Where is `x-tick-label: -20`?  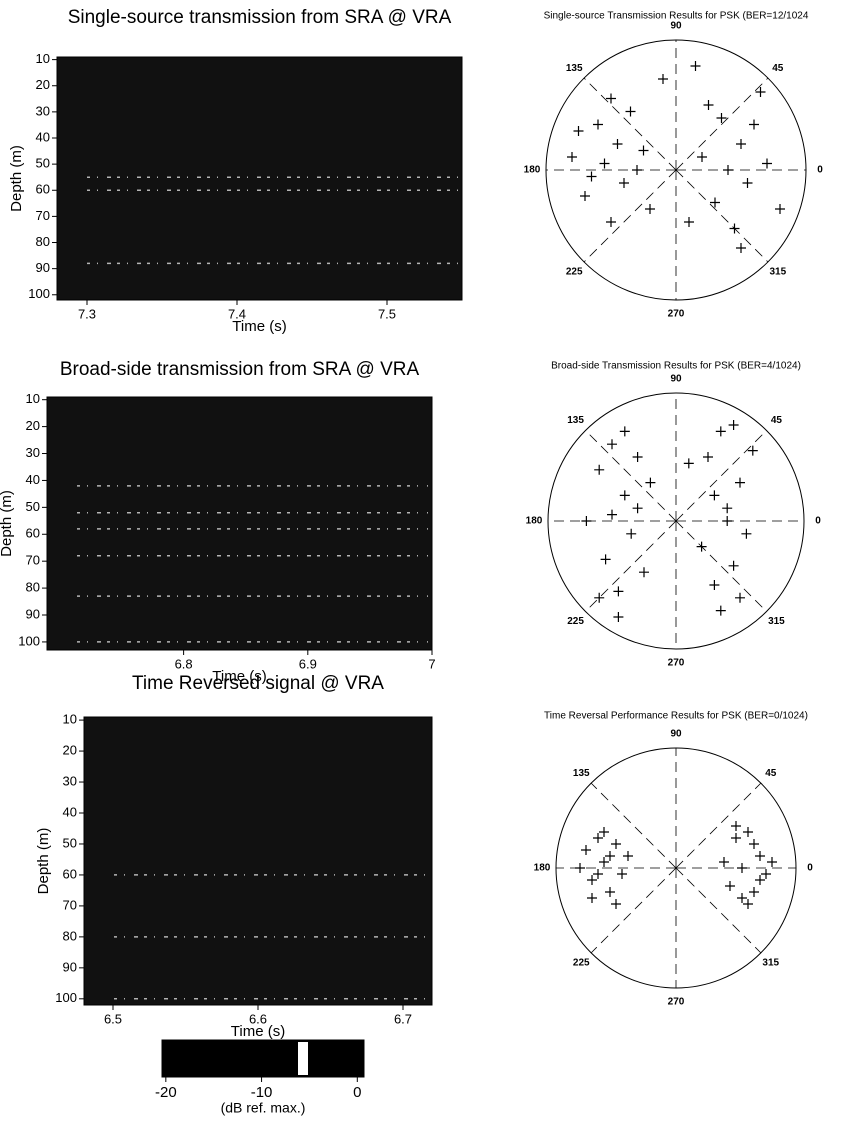 x-tick-label: -20 is located at coordinates (166, 1092).